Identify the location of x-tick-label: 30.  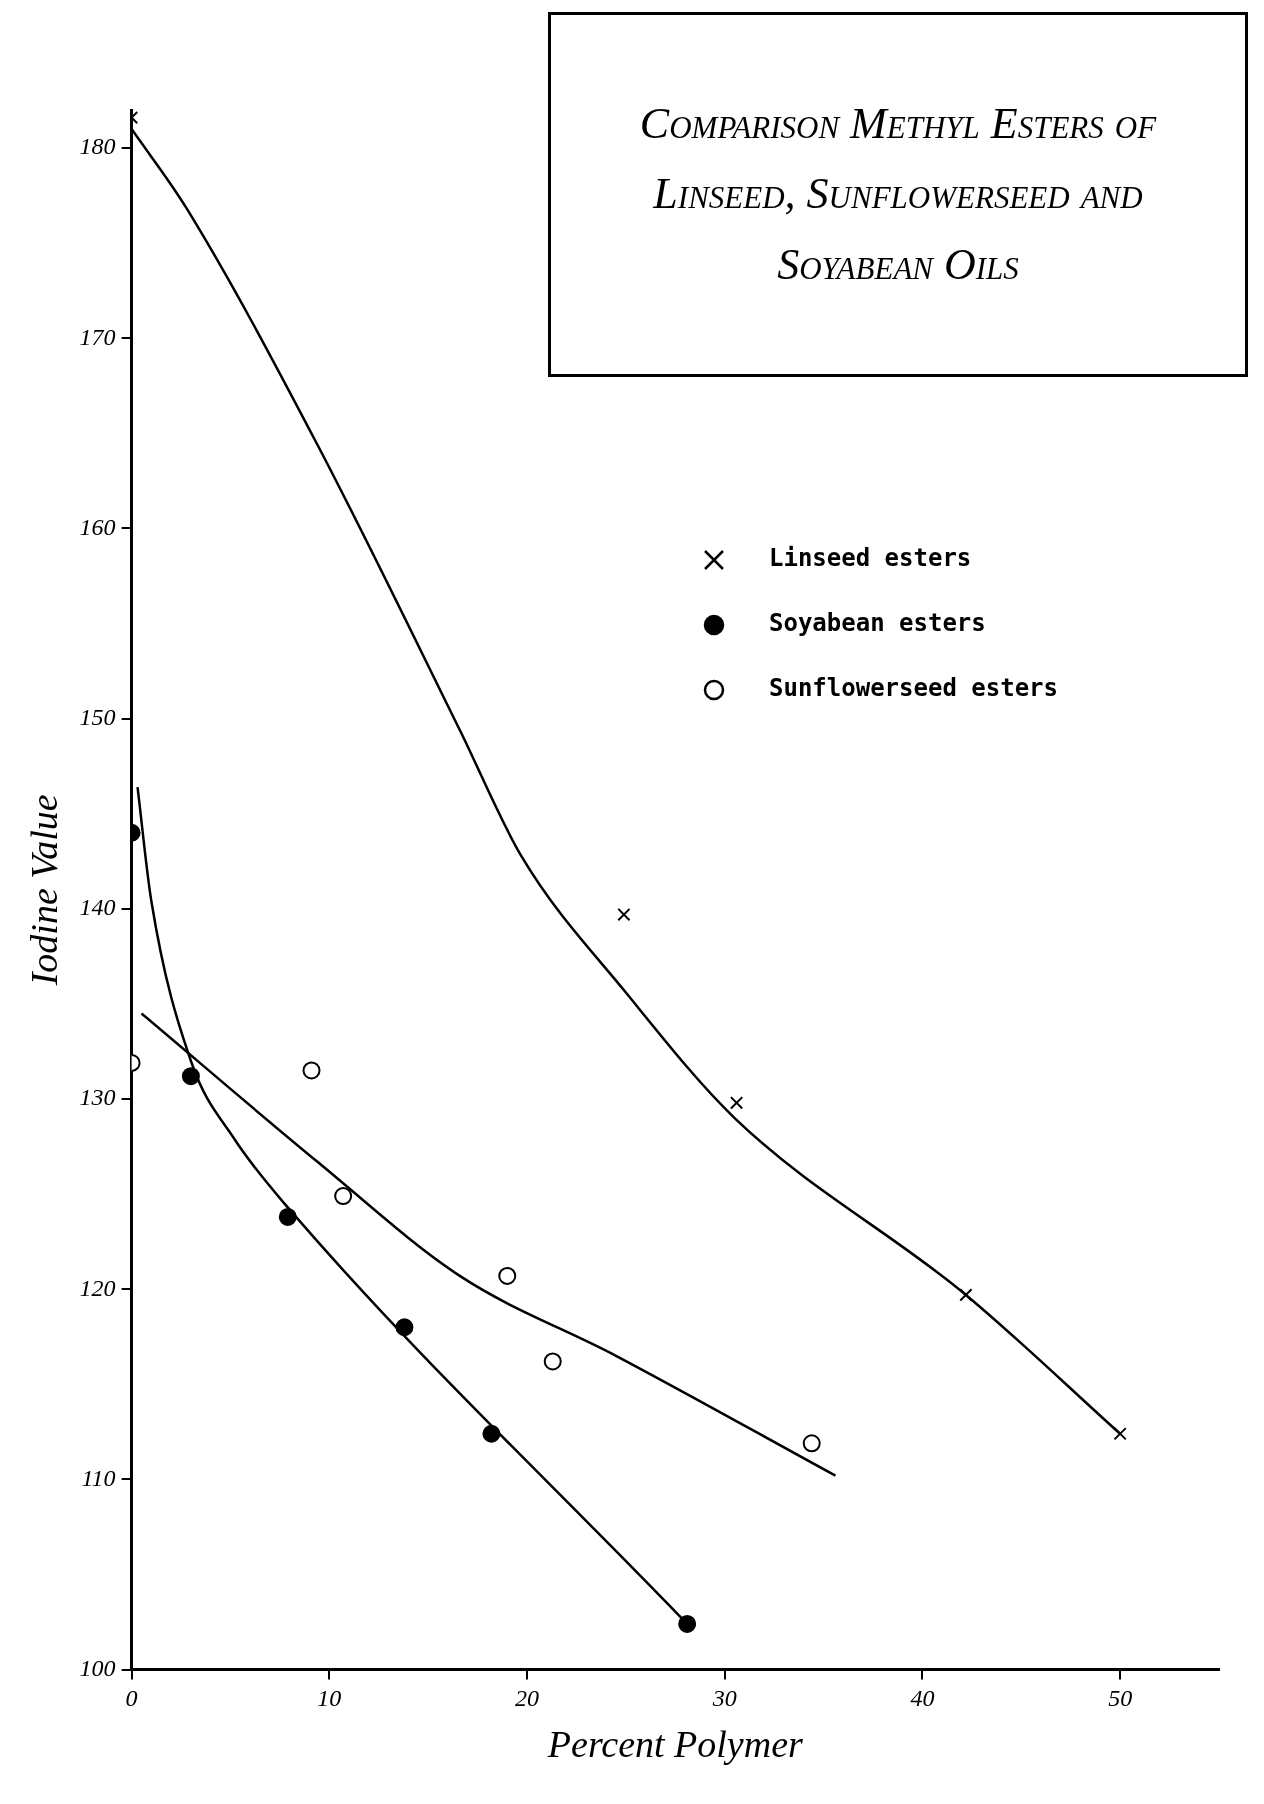
(724, 1698).